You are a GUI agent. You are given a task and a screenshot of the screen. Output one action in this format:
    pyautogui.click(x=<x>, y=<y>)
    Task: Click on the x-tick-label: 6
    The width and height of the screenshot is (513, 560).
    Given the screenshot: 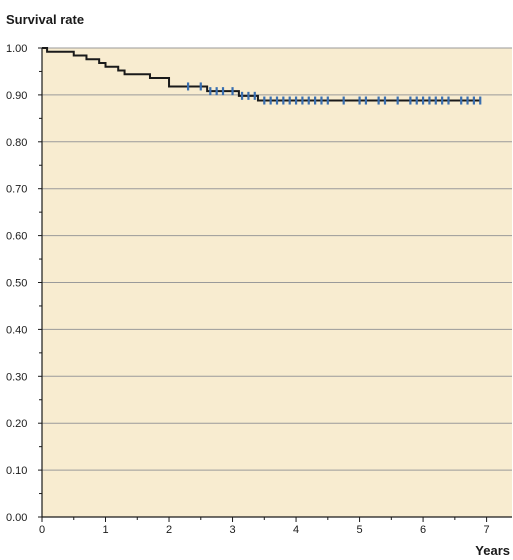 What is the action you would take?
    pyautogui.click(x=423, y=530)
    